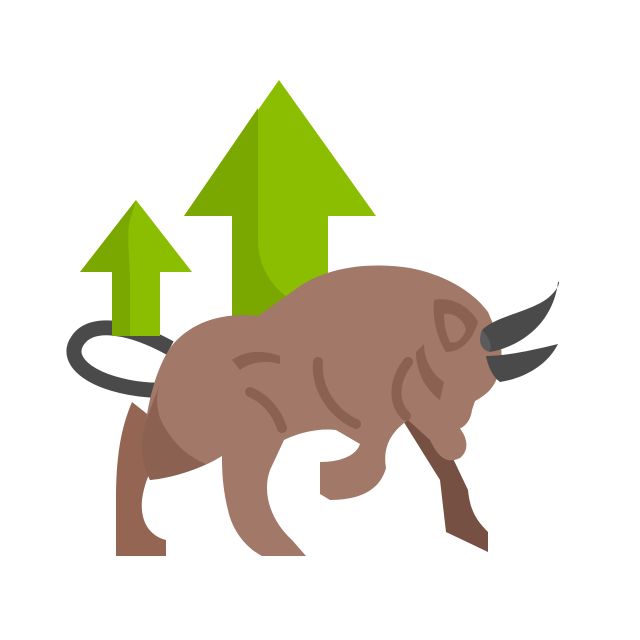  What do you see at coordinates (519, 331) in the screenshot?
I see `bull-horns-icon` at bounding box center [519, 331].